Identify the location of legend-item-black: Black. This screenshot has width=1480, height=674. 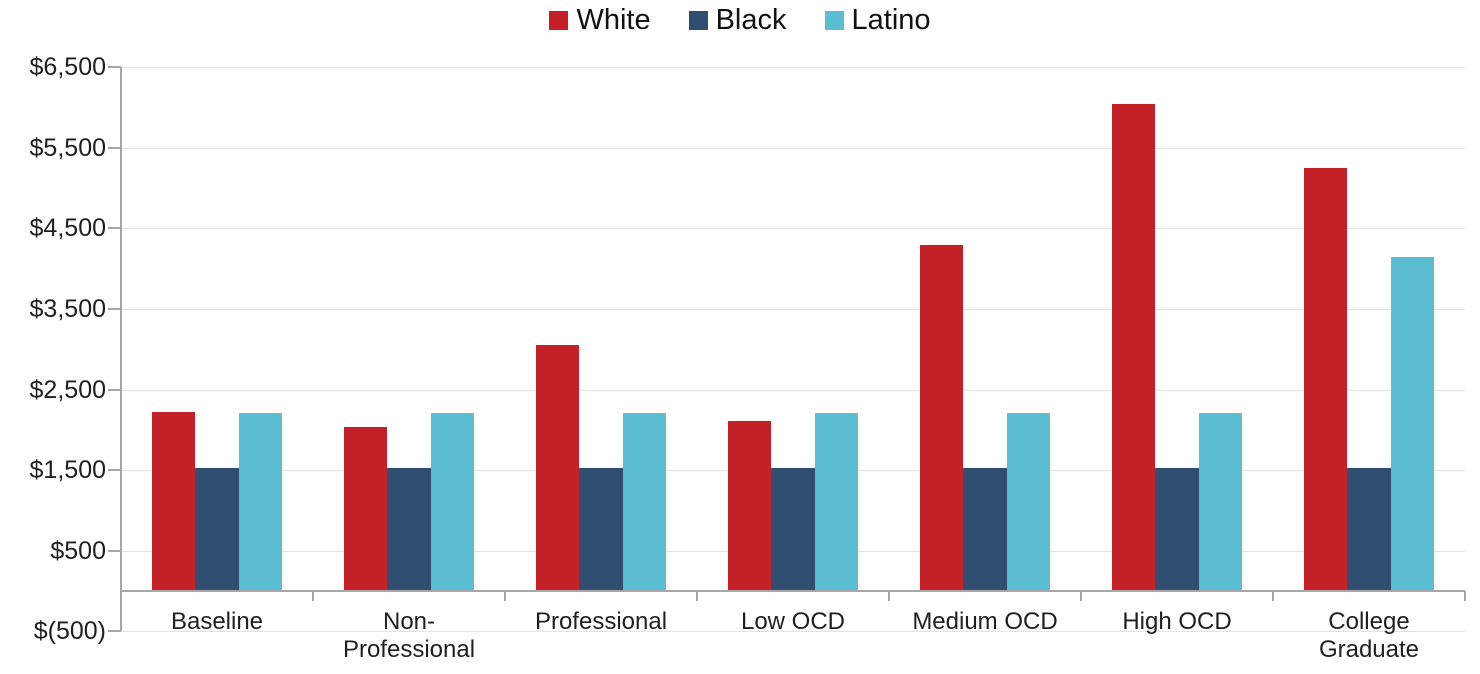
(737, 19).